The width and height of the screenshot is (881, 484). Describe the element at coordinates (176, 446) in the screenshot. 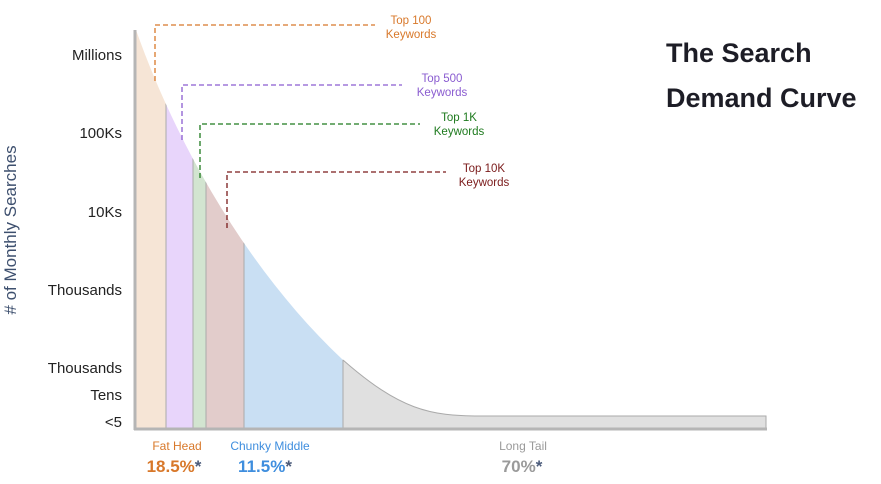

I see `segment-label-fat-head: Fat Head` at that location.